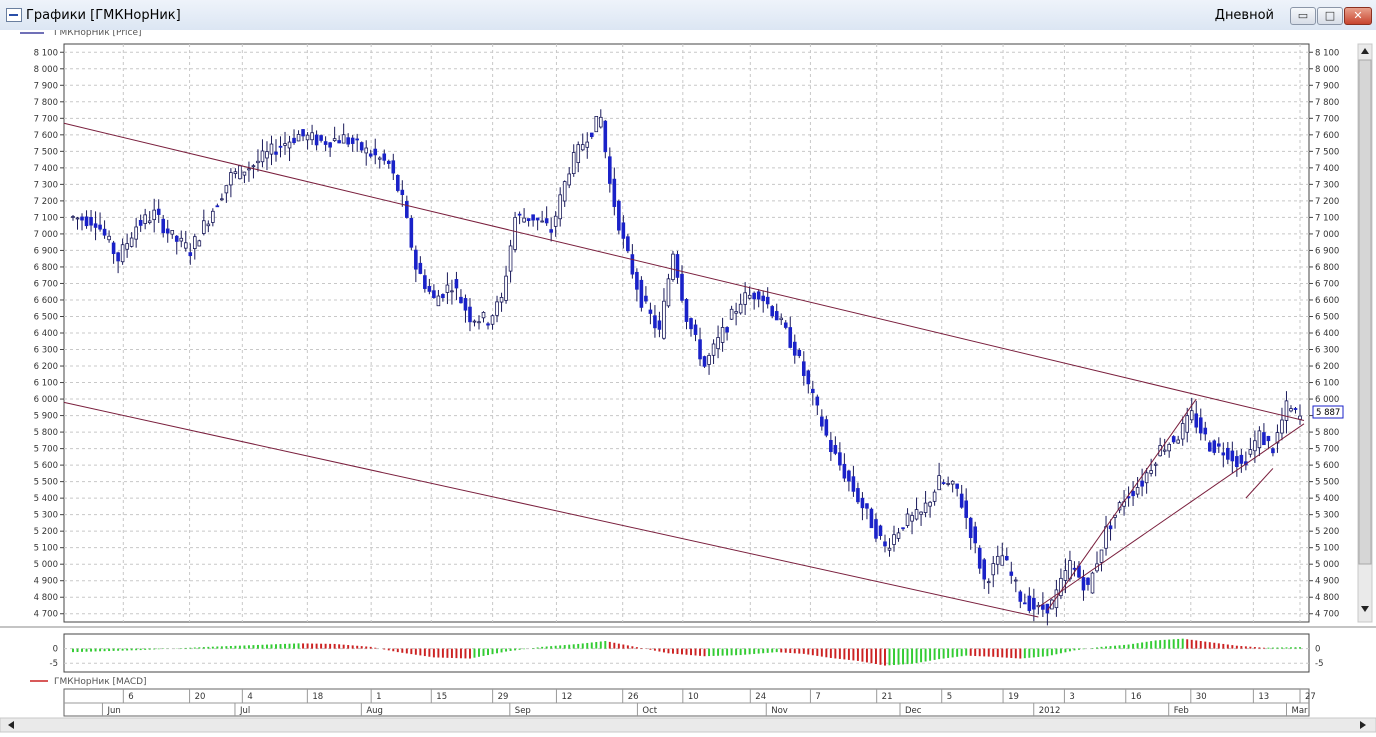  What do you see at coordinates (704, 709) in the screenshot?
I see `date-axis-months: Jun Jul Aug Sep Oct Nov Dec 2012 Feb Mar` at bounding box center [704, 709].